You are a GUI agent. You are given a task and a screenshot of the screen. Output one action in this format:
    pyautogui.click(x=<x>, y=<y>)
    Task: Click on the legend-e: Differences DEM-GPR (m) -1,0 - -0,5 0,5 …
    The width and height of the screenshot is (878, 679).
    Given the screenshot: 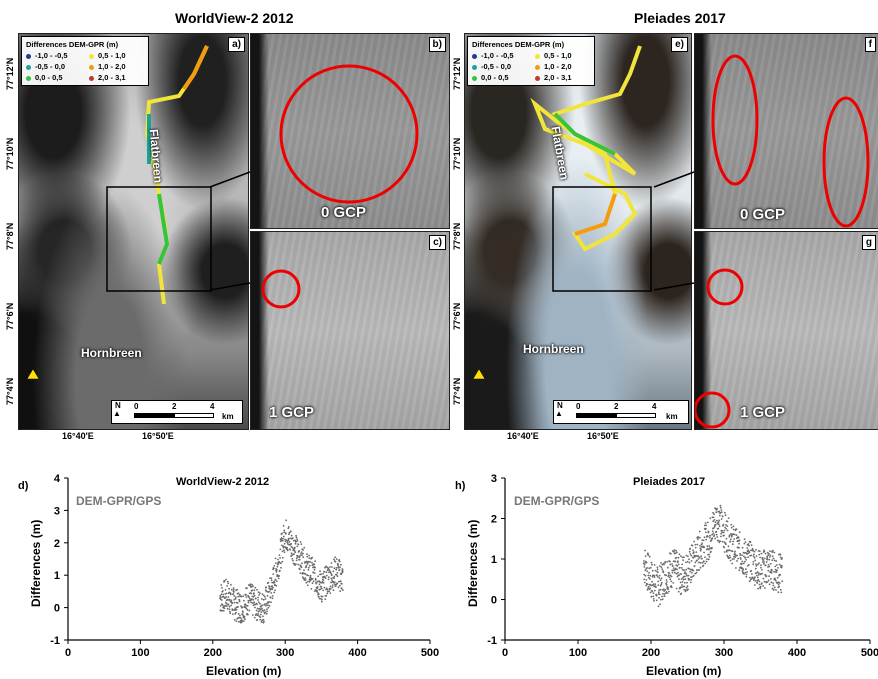 What is the action you would take?
    pyautogui.click(x=531, y=61)
    